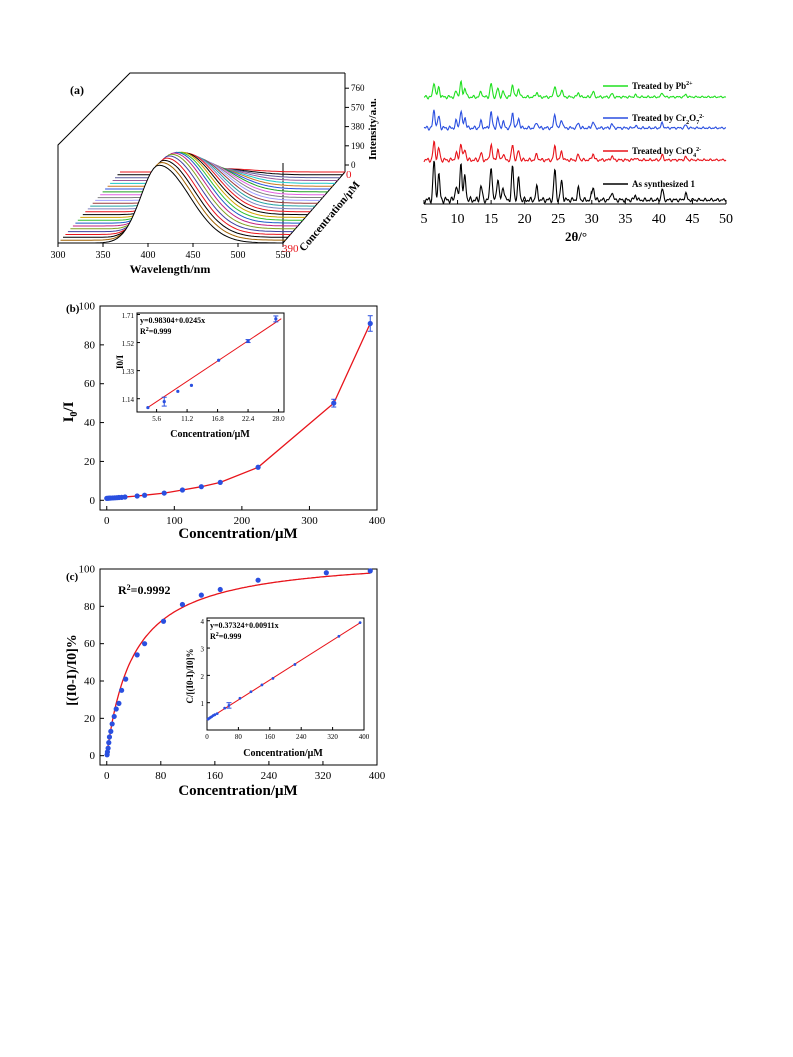  What do you see at coordinates (283, 255) in the screenshot?
I see `x-tick-label: 550` at bounding box center [283, 255].